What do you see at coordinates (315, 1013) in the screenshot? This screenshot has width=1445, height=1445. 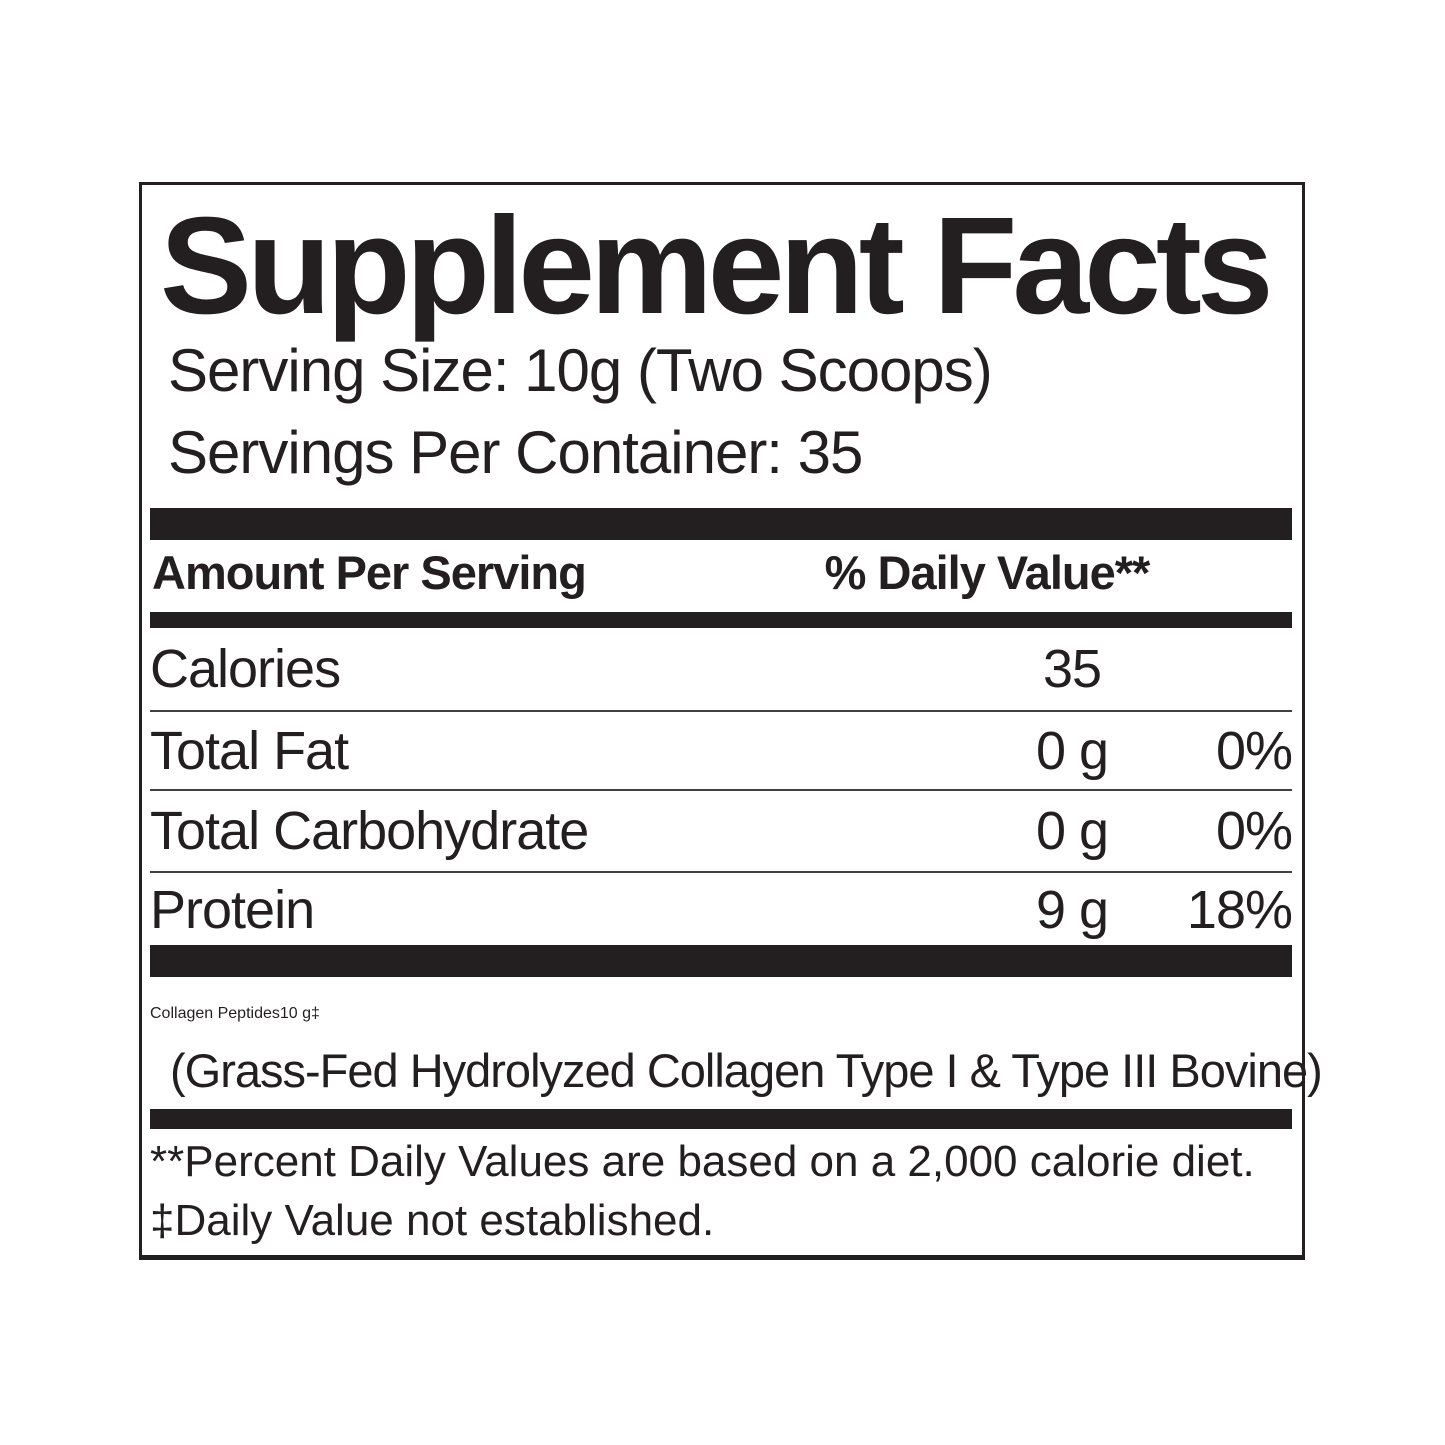 I see `nutrient-dv-dagger: ‡` at bounding box center [315, 1013].